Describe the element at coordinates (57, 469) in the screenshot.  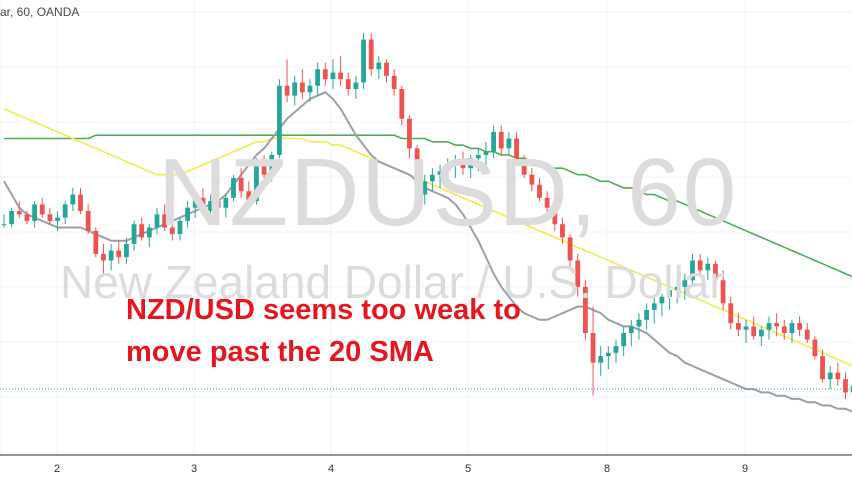
I see `x-tick-label: 2` at that location.